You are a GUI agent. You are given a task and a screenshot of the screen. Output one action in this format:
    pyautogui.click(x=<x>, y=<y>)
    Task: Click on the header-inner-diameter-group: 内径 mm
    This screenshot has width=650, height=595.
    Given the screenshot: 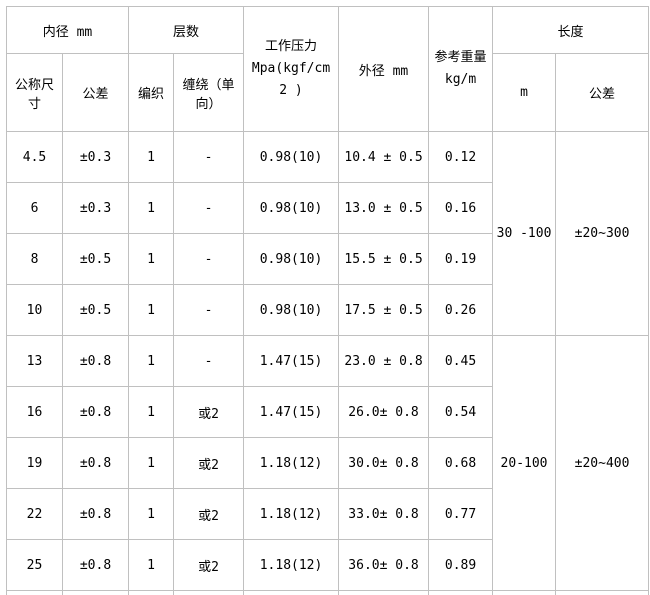 What is the action you would take?
    pyautogui.click(x=67, y=30)
    